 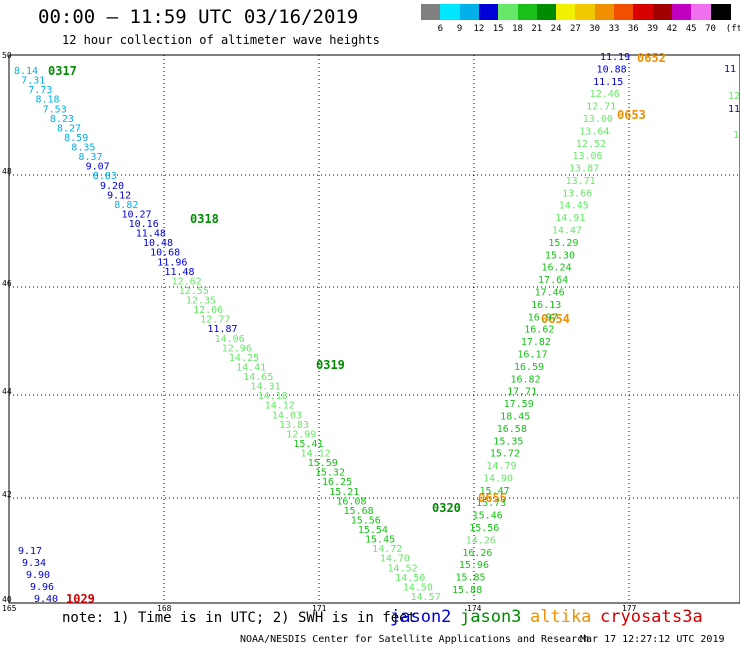 I want to click on swh-value: 11.19, so click(x=615, y=57).